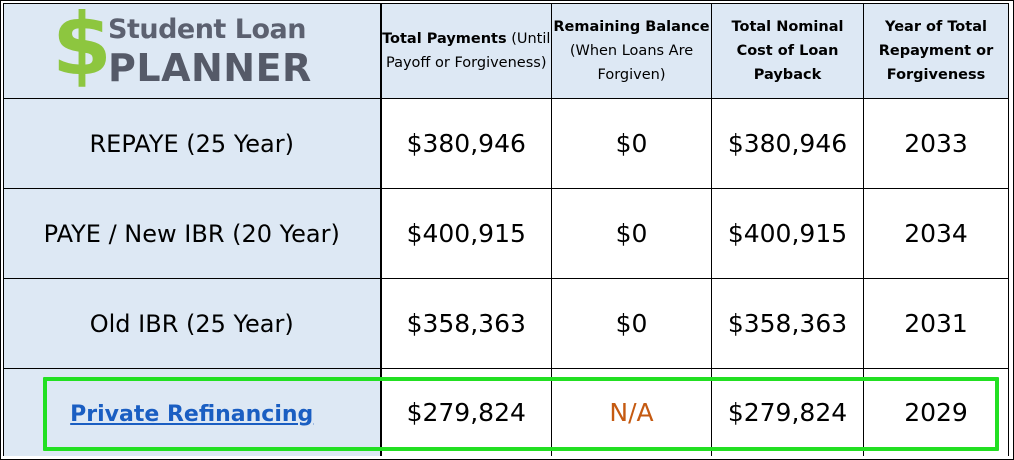  Describe the element at coordinates (466, 412) in the screenshot. I see `total-payments-value: $279,824` at that location.